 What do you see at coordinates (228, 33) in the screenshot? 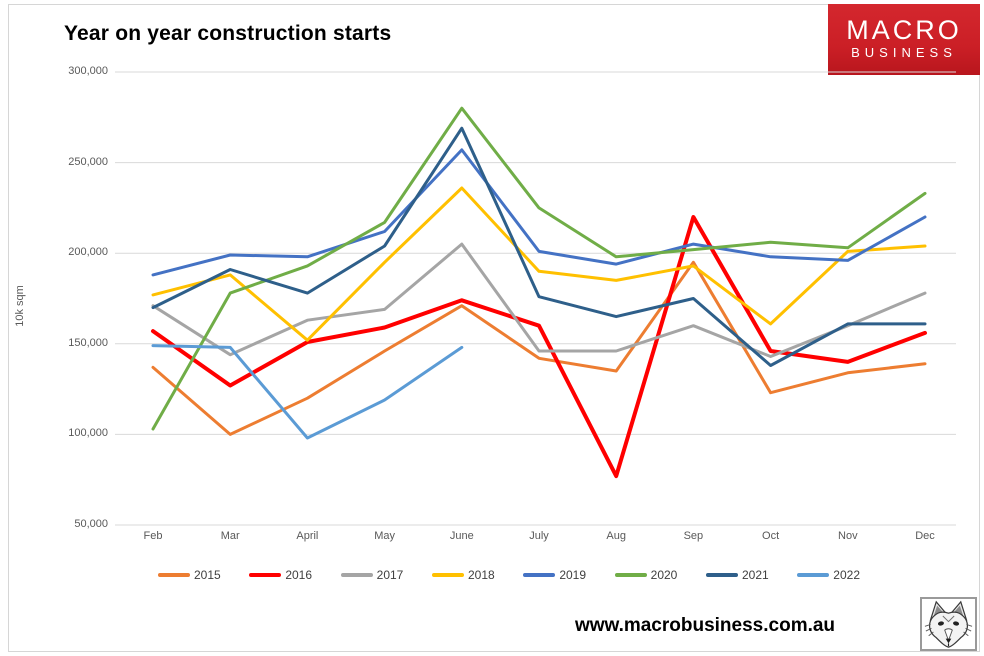
I see `page-title: Year on year construction starts` at bounding box center [228, 33].